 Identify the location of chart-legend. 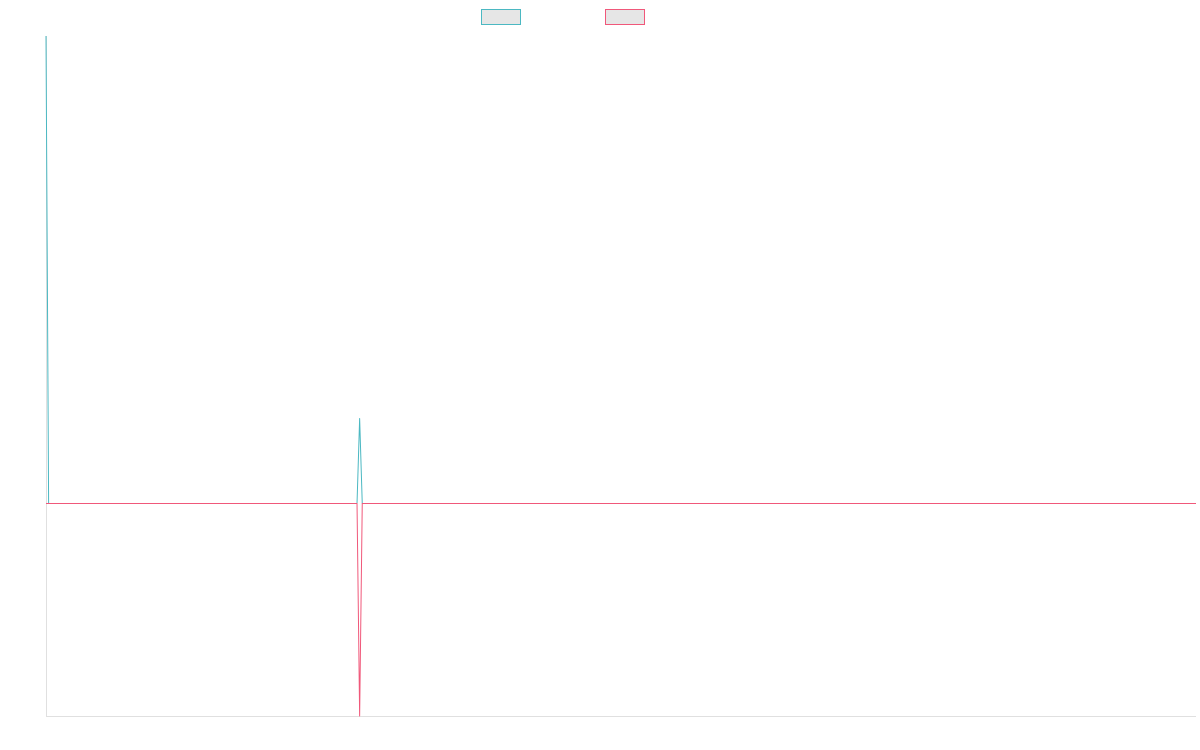
(600, 18).